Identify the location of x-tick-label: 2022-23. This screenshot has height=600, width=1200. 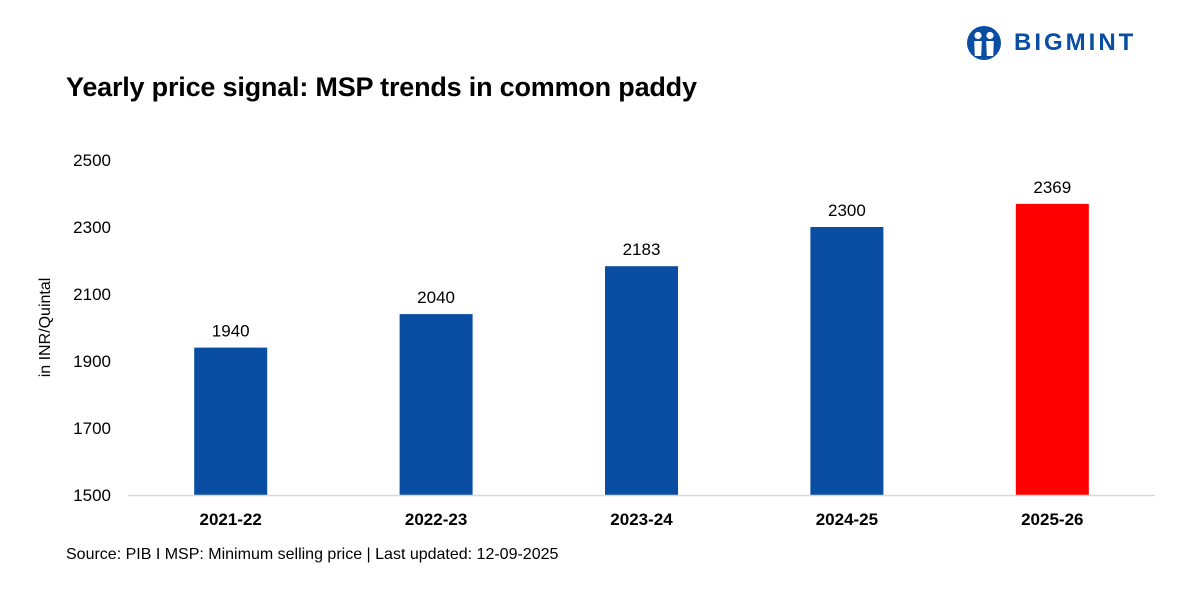
(436, 519).